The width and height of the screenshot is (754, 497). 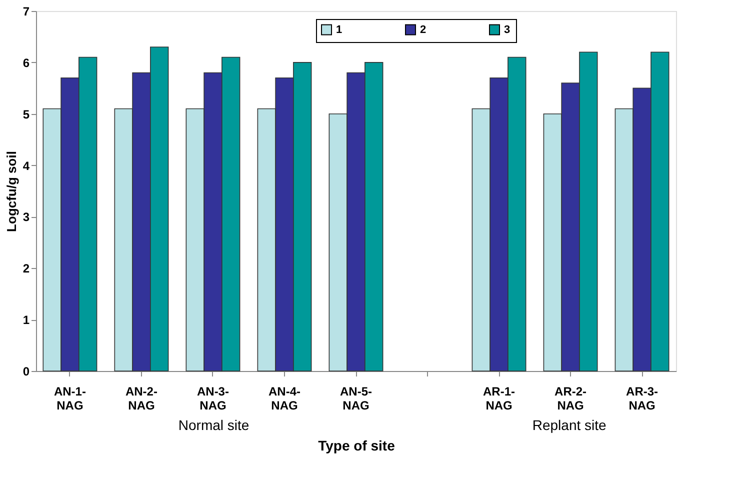 I want to click on x-tick-label: AN-3-NAG, so click(x=212, y=398).